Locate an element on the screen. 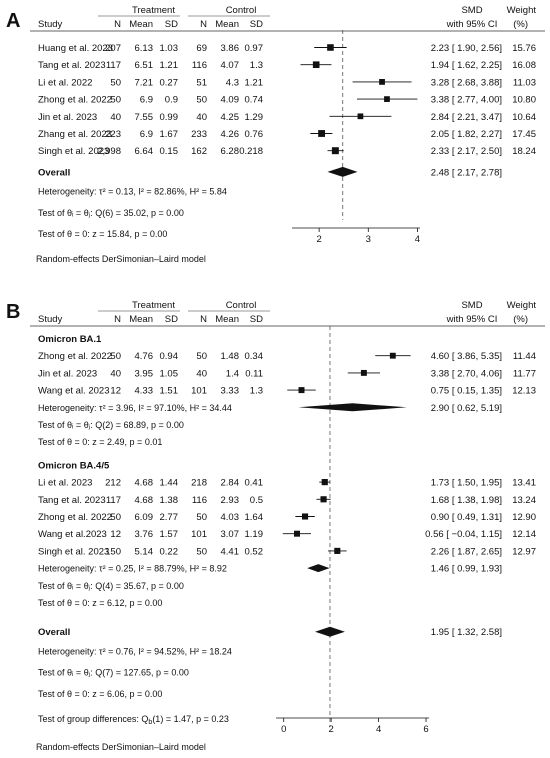 The height and width of the screenshot is (758, 550). treatment-mean: 4.68 is located at coordinates (144, 483).